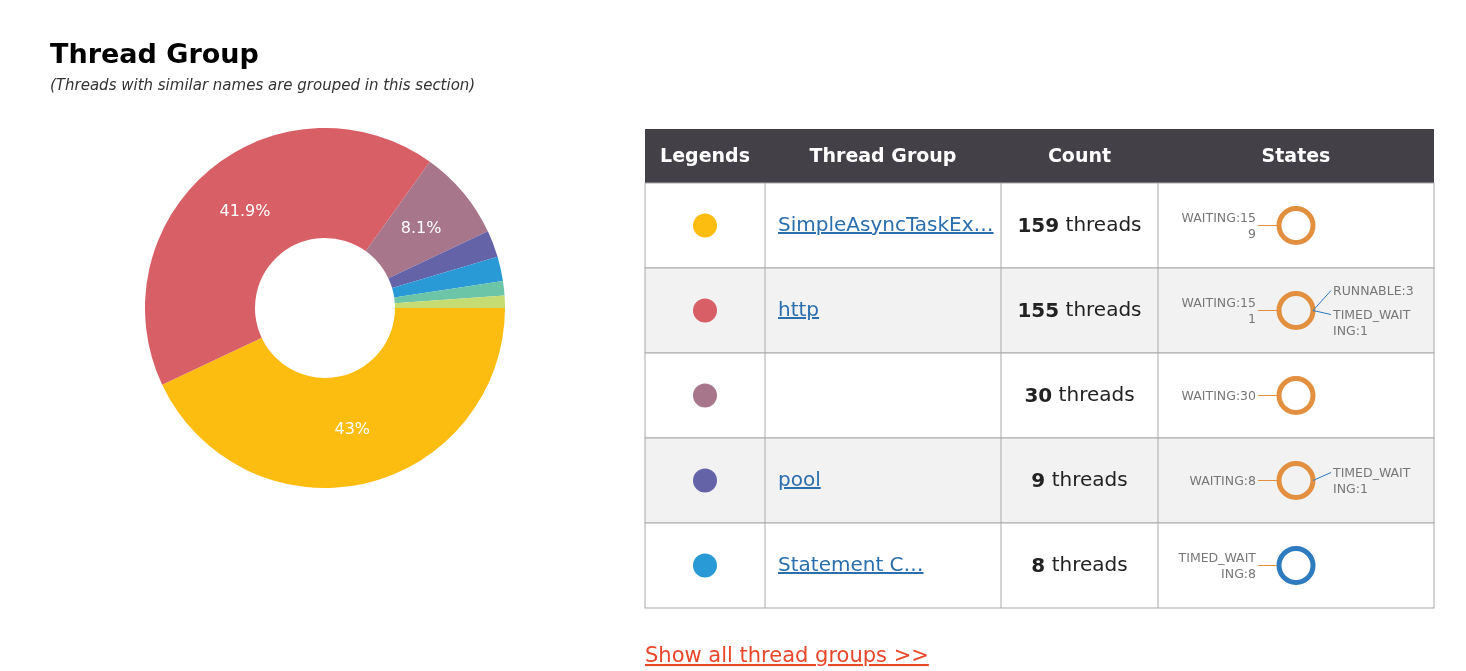  Describe the element at coordinates (1219, 394) in the screenshot. I see `text: WAITING:30` at that location.